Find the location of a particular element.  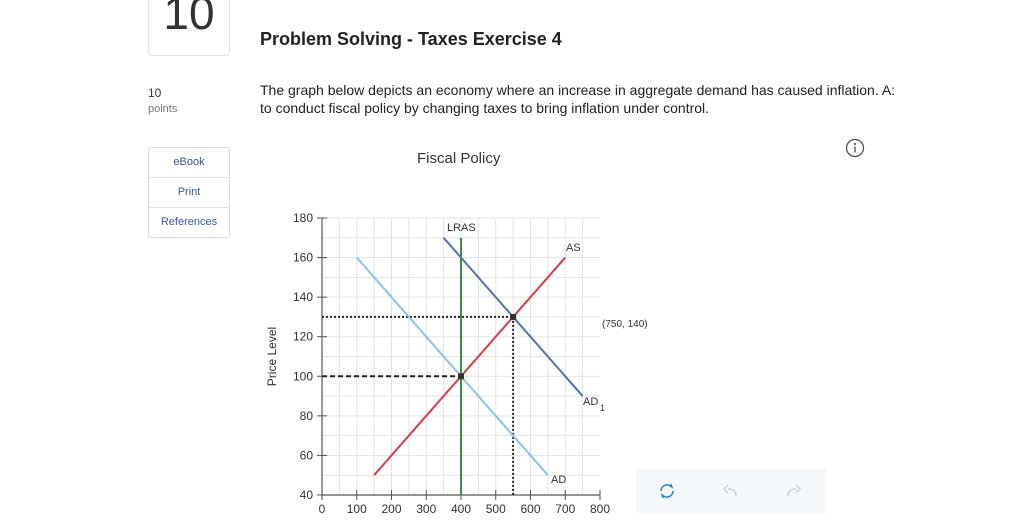

redo-icon is located at coordinates (793, 491).